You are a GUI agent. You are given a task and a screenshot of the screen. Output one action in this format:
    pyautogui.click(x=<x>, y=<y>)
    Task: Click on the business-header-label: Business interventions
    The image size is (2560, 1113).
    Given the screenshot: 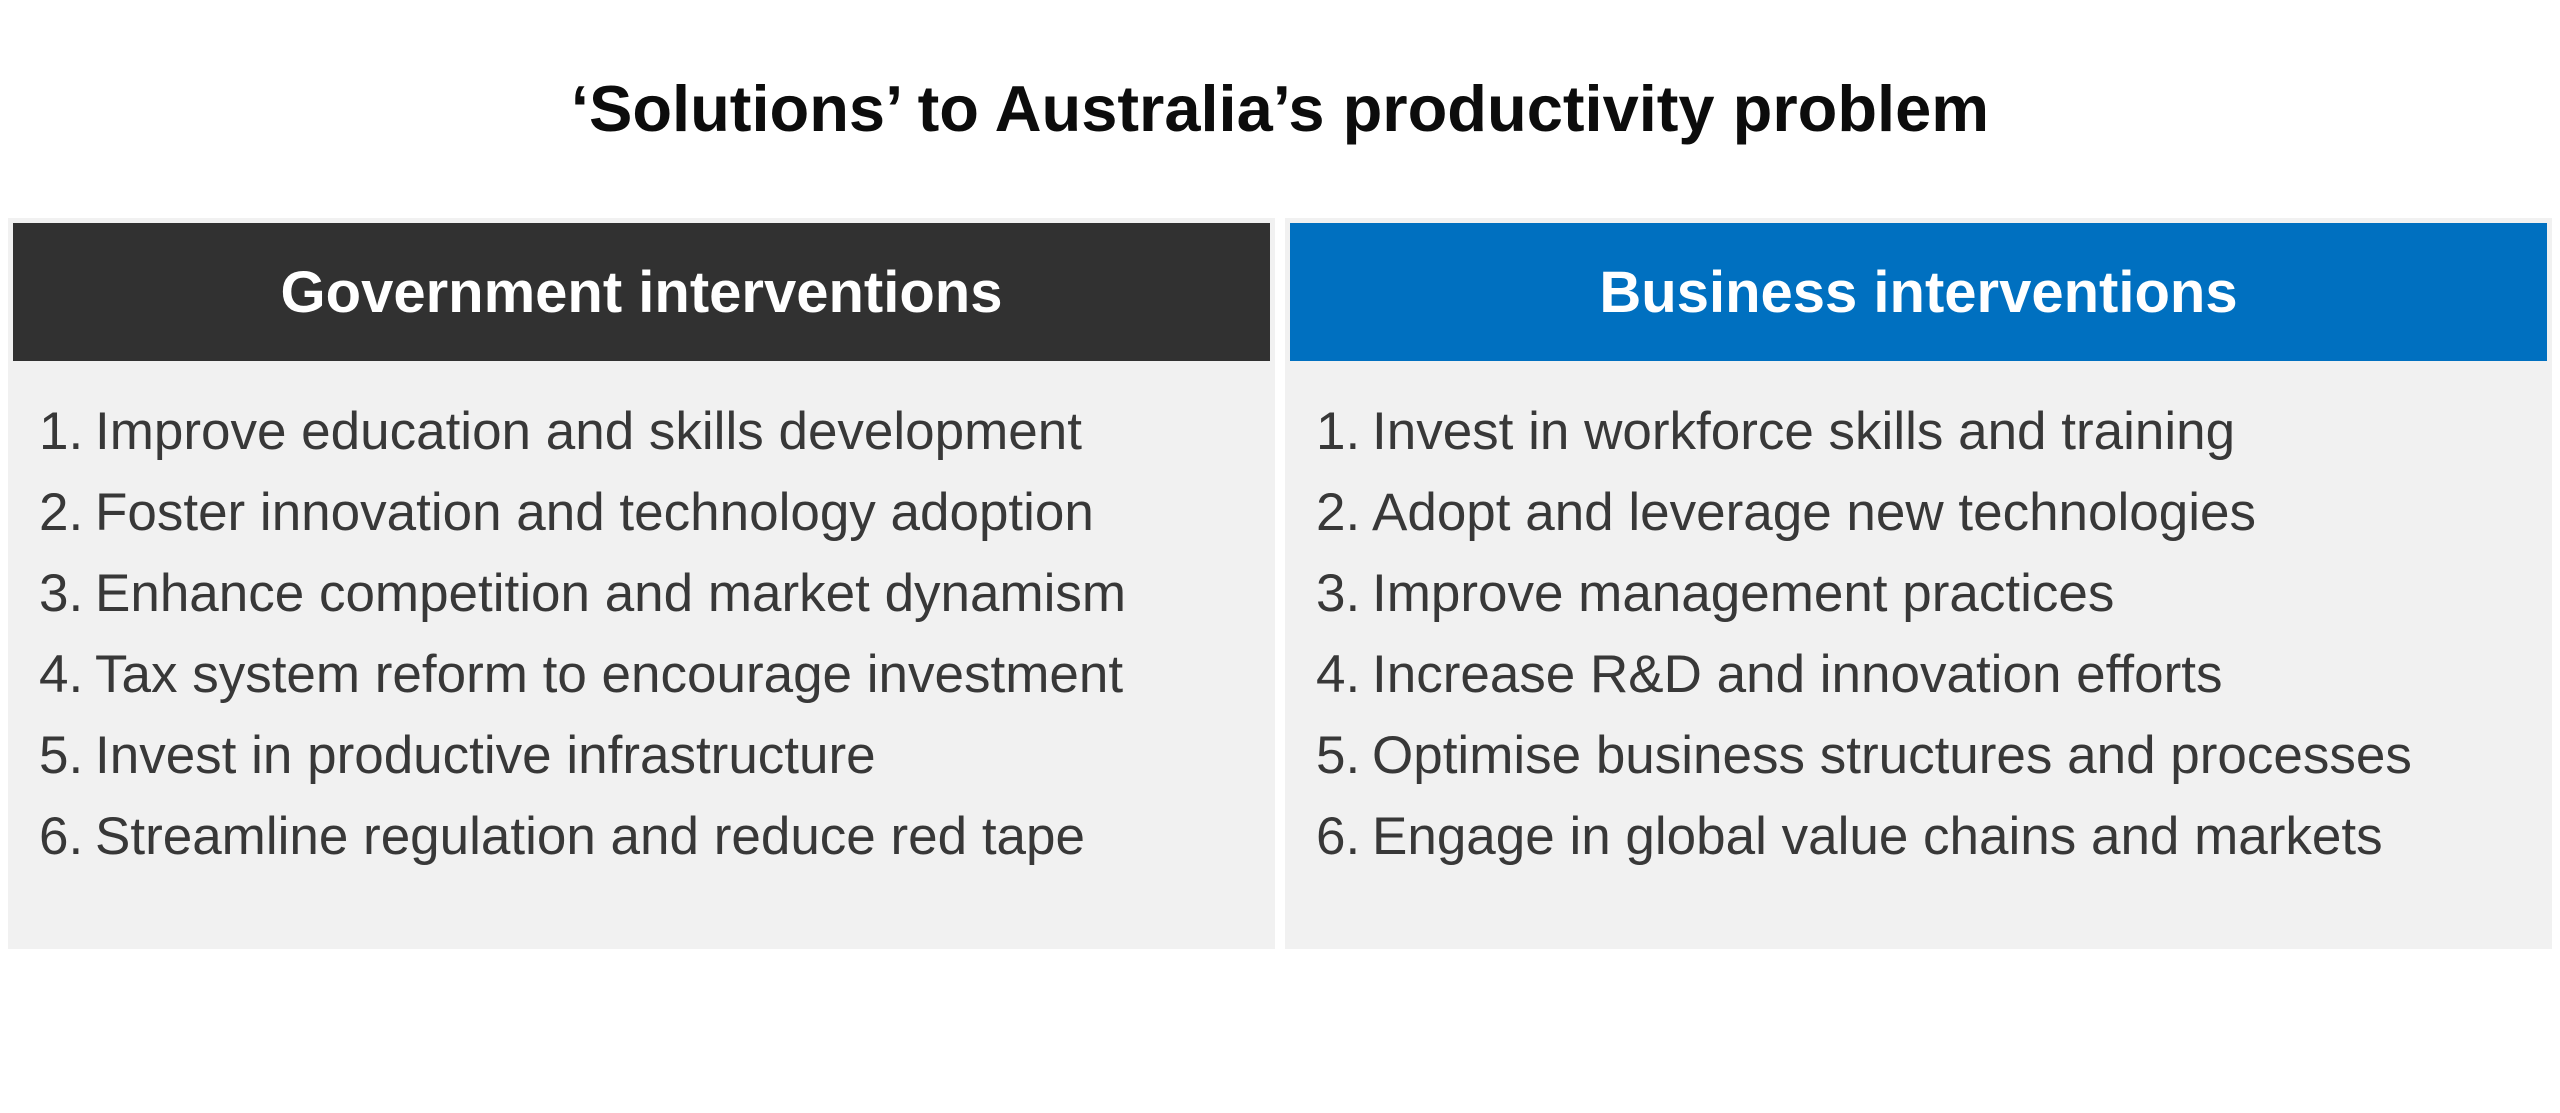 What is the action you would take?
    pyautogui.click(x=1918, y=292)
    